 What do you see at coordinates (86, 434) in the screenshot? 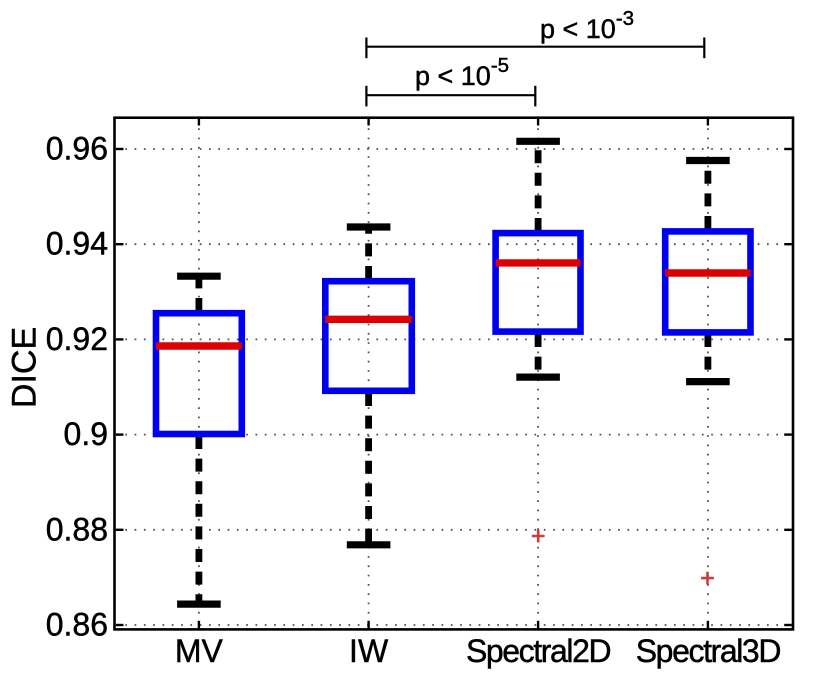
I see `svg-text: 0.9` at bounding box center [86, 434].